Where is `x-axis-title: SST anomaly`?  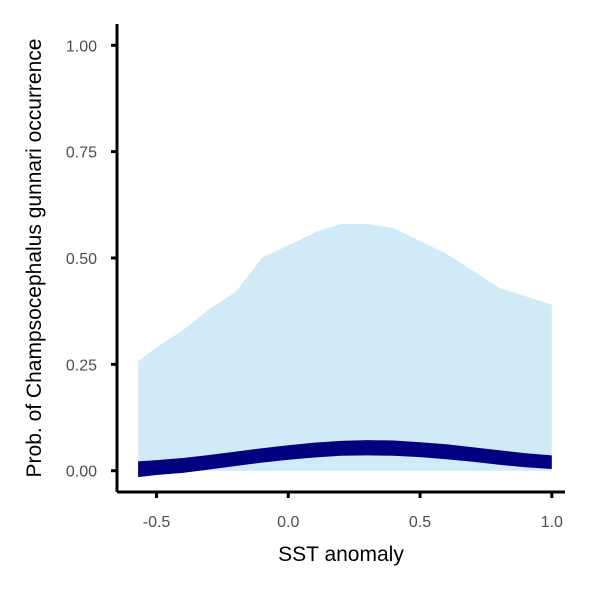
x-axis-title: SST anomaly is located at coordinates (341, 554).